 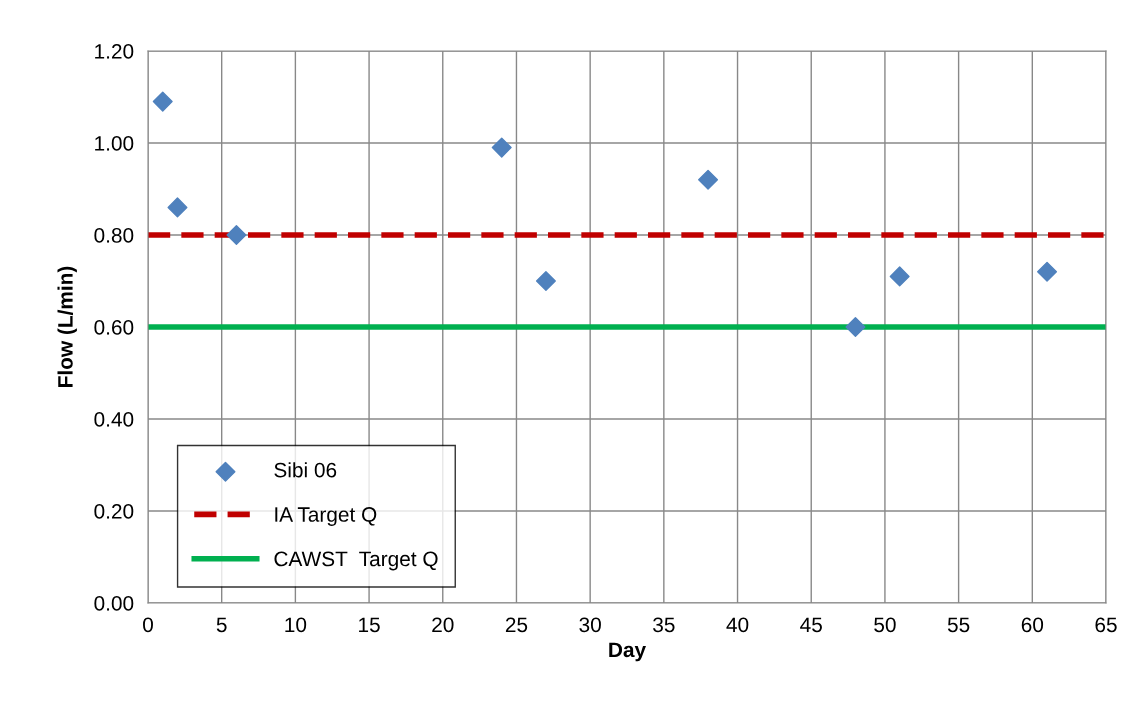 I want to click on x-tick-label: 30, so click(x=590, y=625).